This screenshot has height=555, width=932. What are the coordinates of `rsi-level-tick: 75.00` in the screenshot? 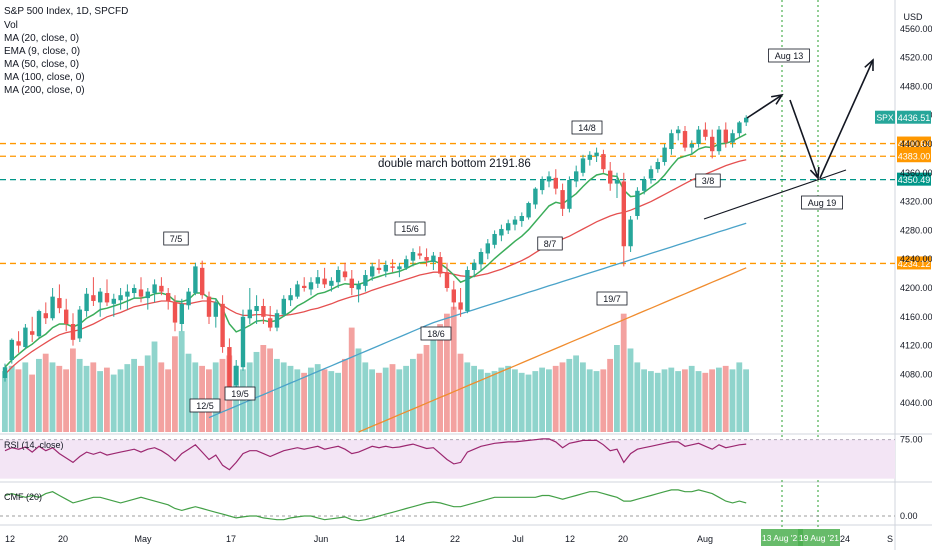 It's located at (911, 440).